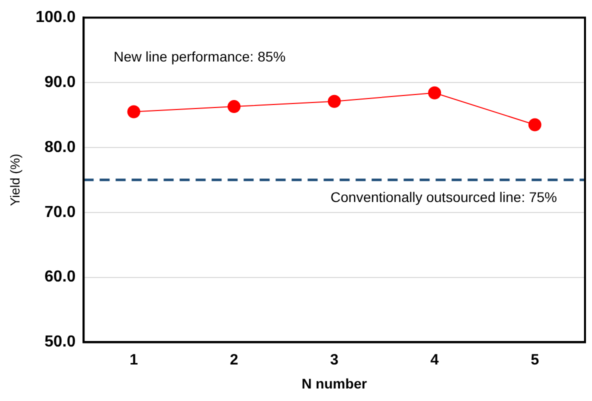  I want to click on ref-line-label: Conventionally outsourced line: 75%, so click(443, 196).